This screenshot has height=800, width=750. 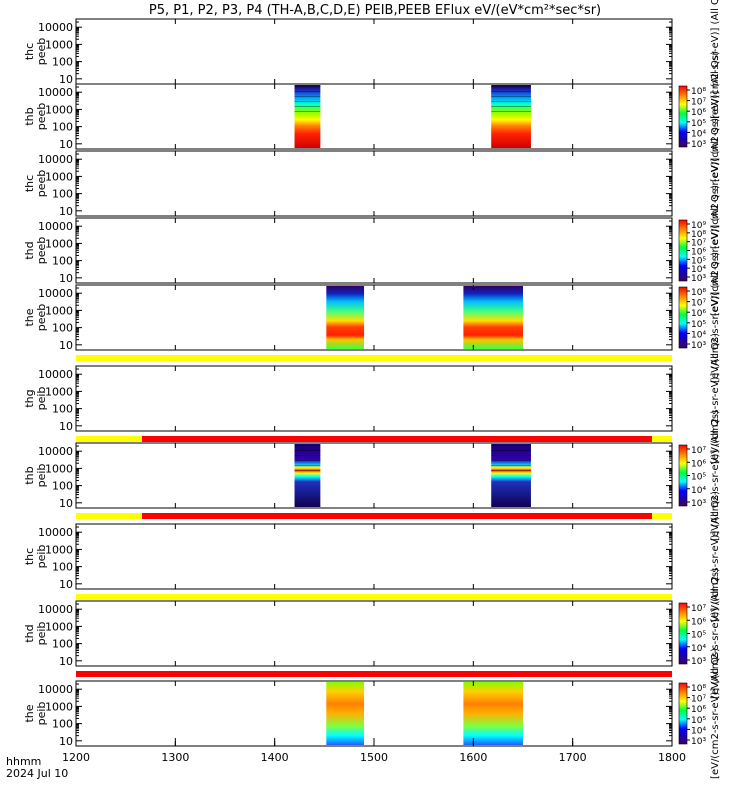 I want to click on panel-probe-label: thd, so click(x=29, y=633).